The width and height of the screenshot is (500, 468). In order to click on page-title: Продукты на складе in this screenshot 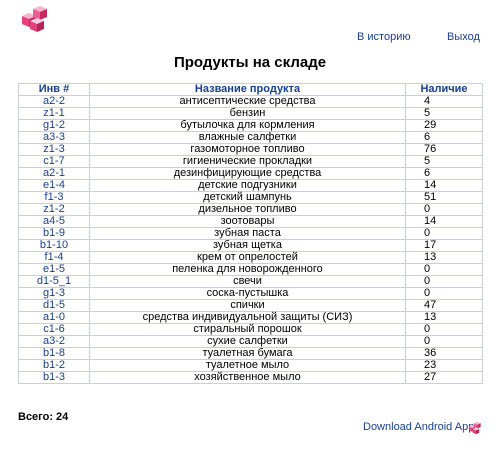, I will do `click(250, 62)`.